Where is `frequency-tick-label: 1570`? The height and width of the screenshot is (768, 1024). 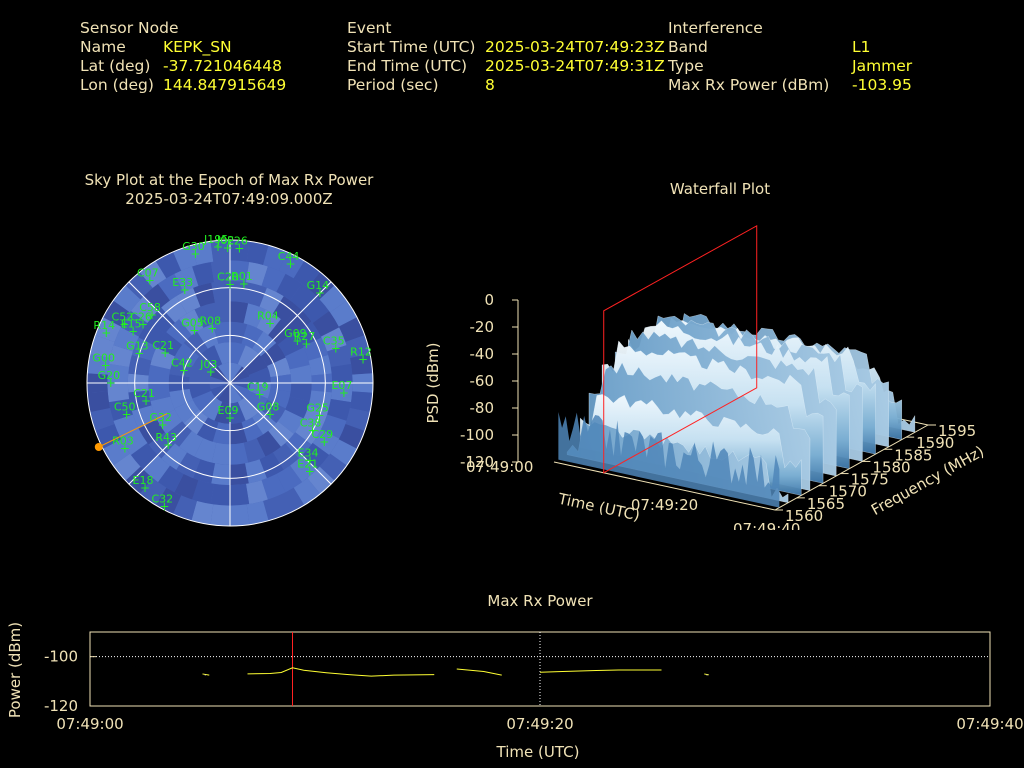
frequency-tick-label: 1570 is located at coordinates (848, 492).